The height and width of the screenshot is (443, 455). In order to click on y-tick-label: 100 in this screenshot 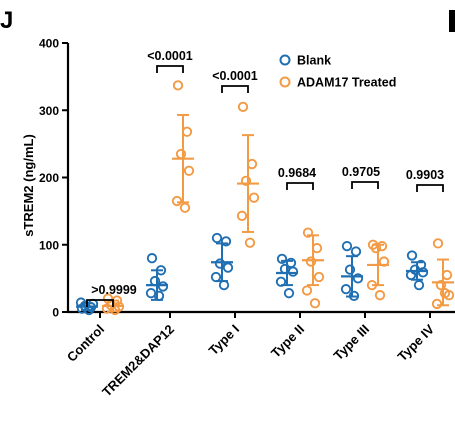, I will do `click(49, 245)`.